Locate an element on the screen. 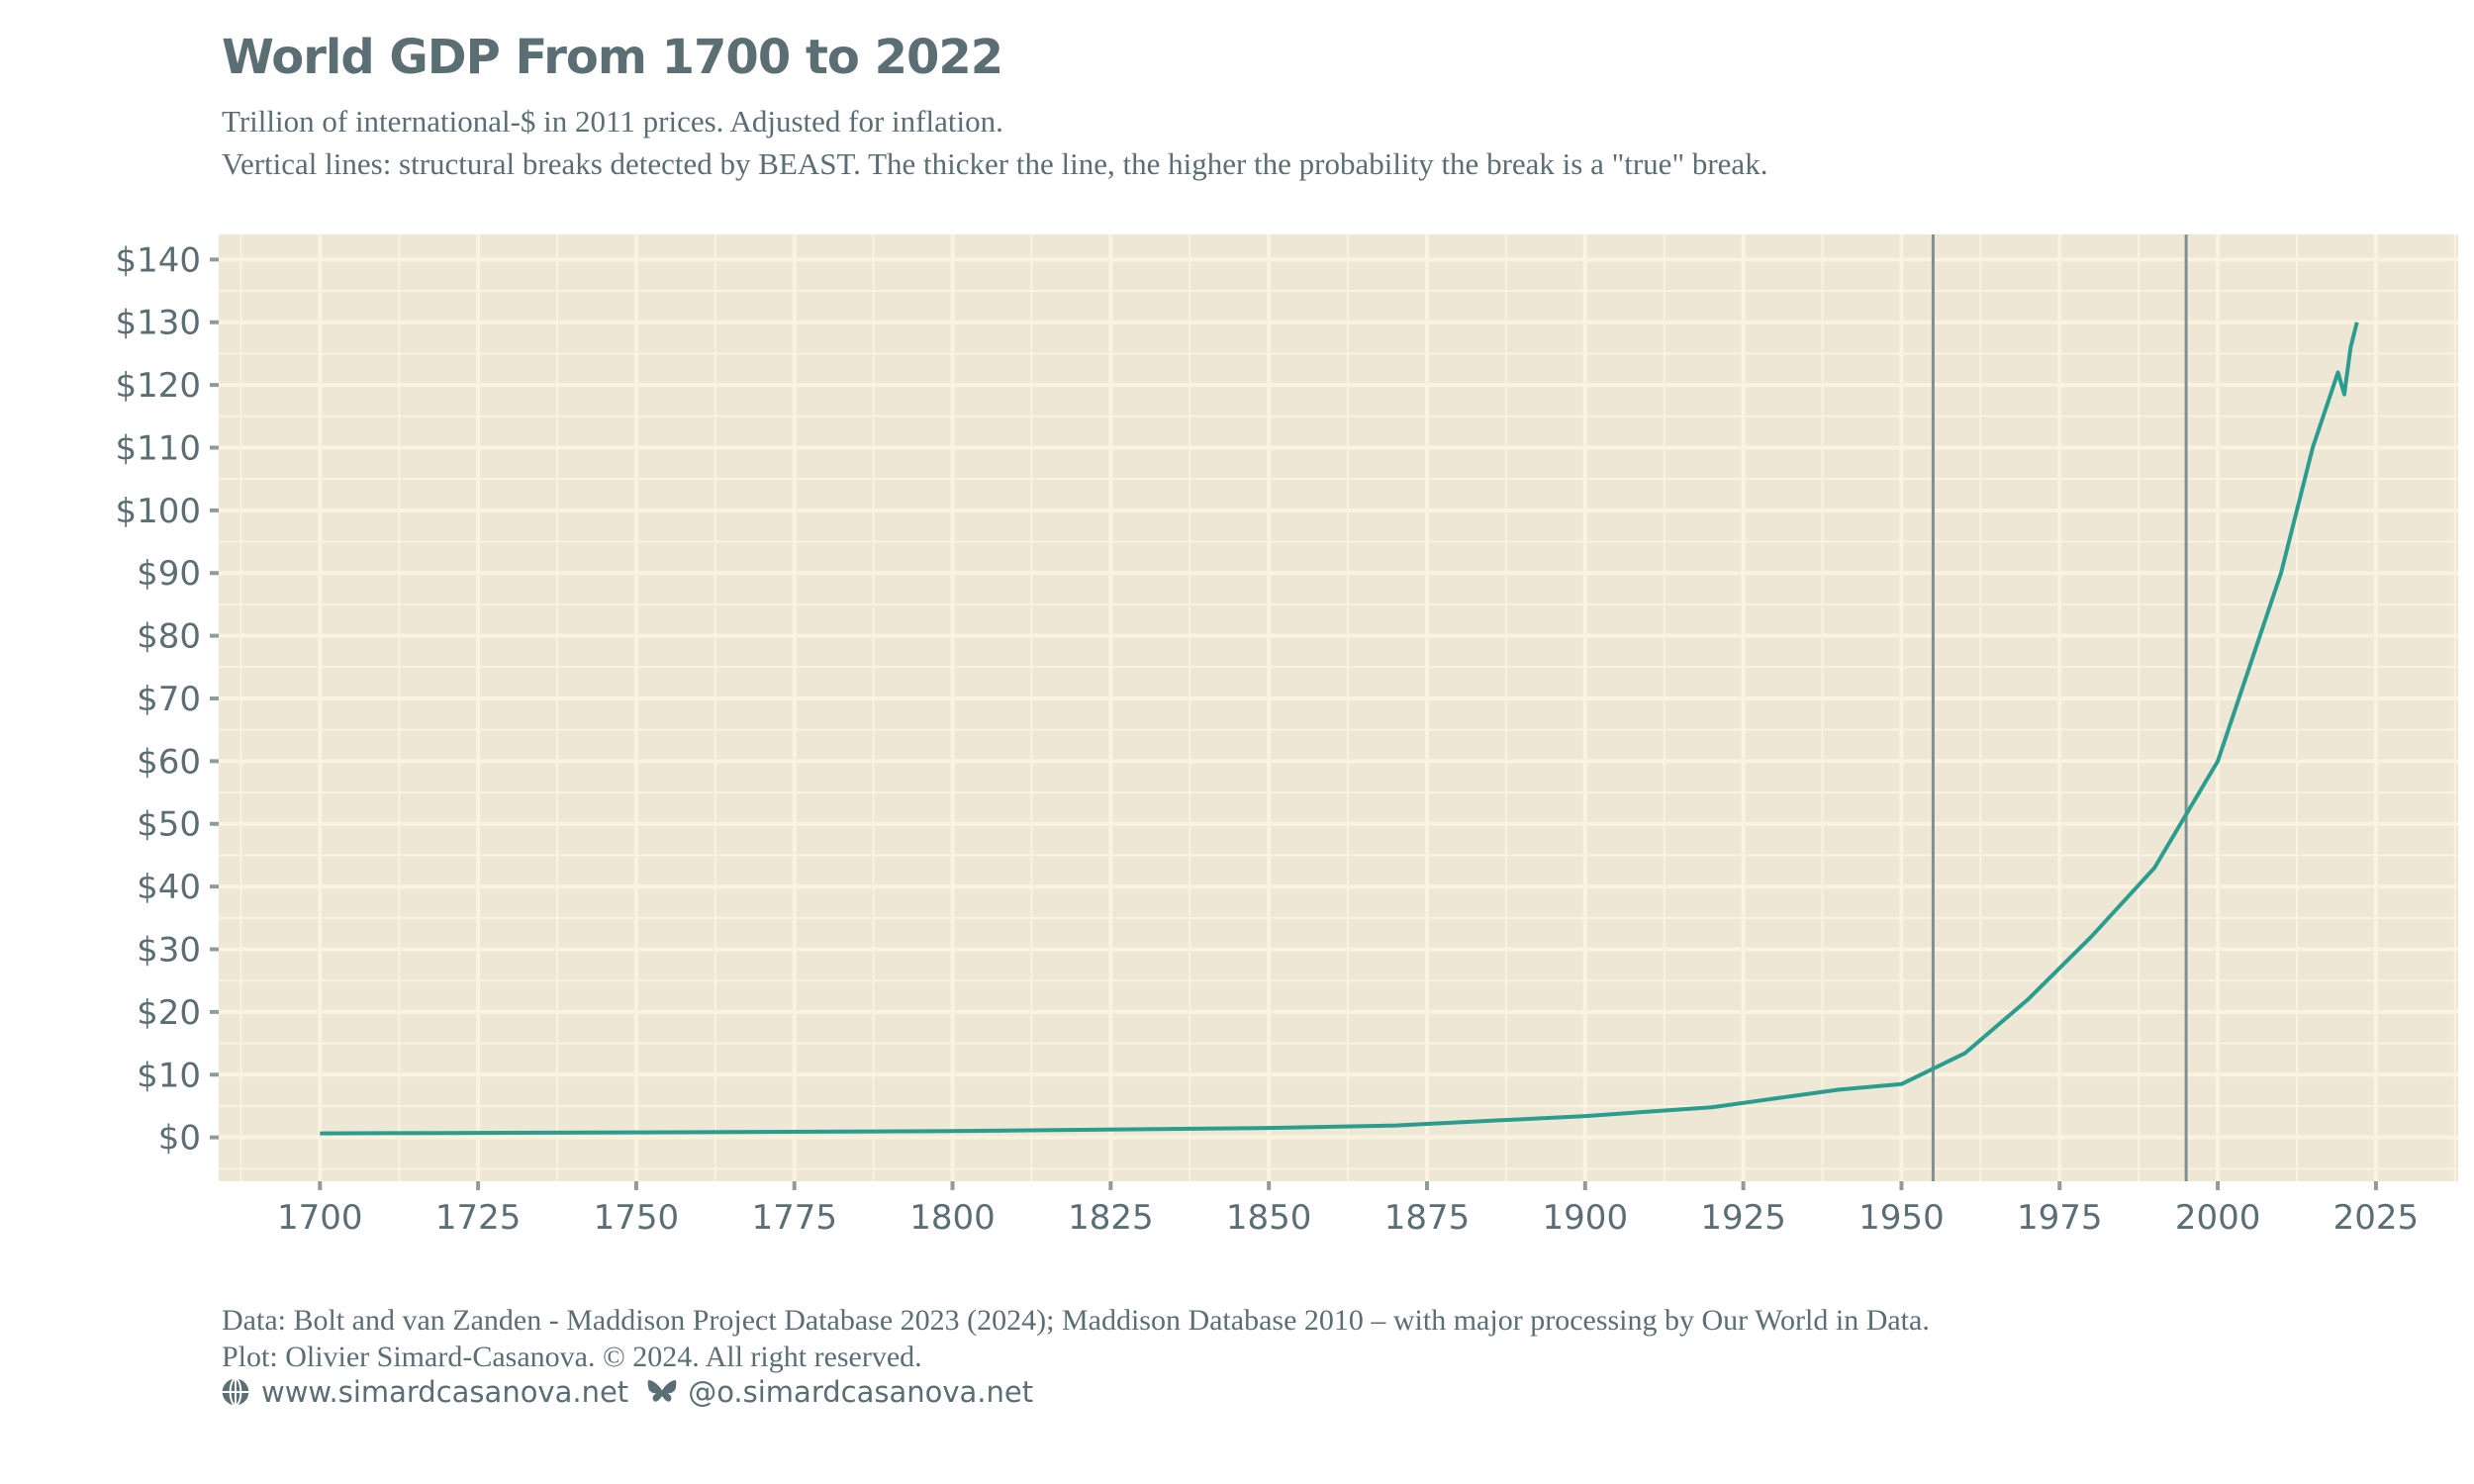 The height and width of the screenshot is (1484, 2474). y-tick-label: $50 is located at coordinates (169, 825).